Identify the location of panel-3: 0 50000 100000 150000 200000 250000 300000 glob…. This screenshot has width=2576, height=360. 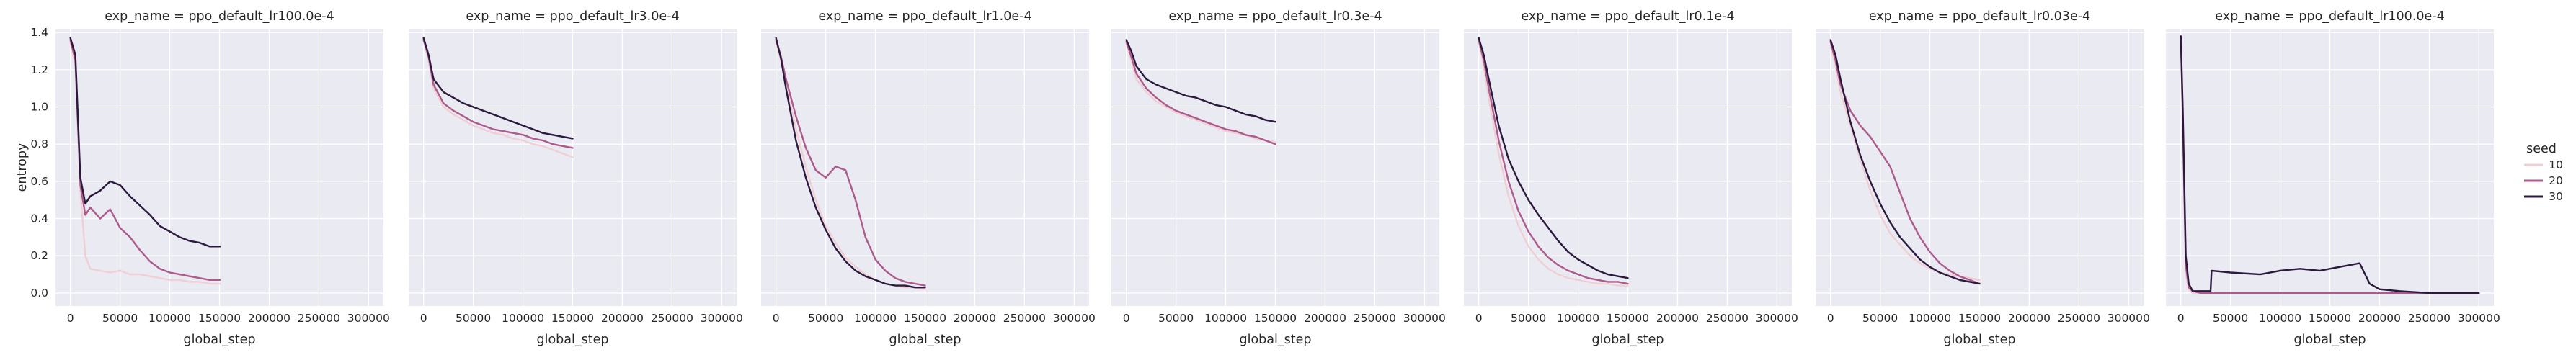
(929, 178).